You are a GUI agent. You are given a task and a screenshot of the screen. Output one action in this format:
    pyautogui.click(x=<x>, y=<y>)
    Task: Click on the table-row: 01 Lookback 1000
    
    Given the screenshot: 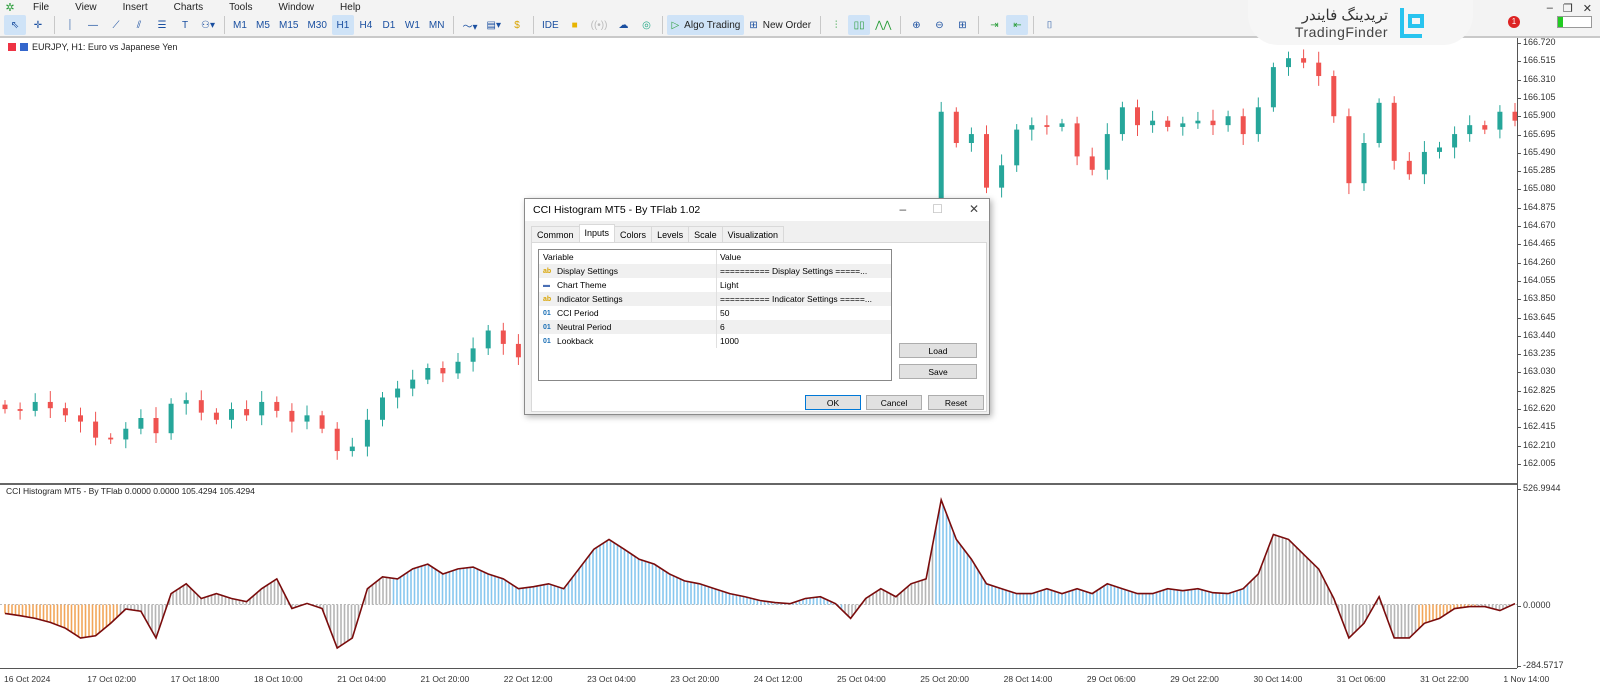 What is the action you would take?
    pyautogui.click(x=715, y=341)
    